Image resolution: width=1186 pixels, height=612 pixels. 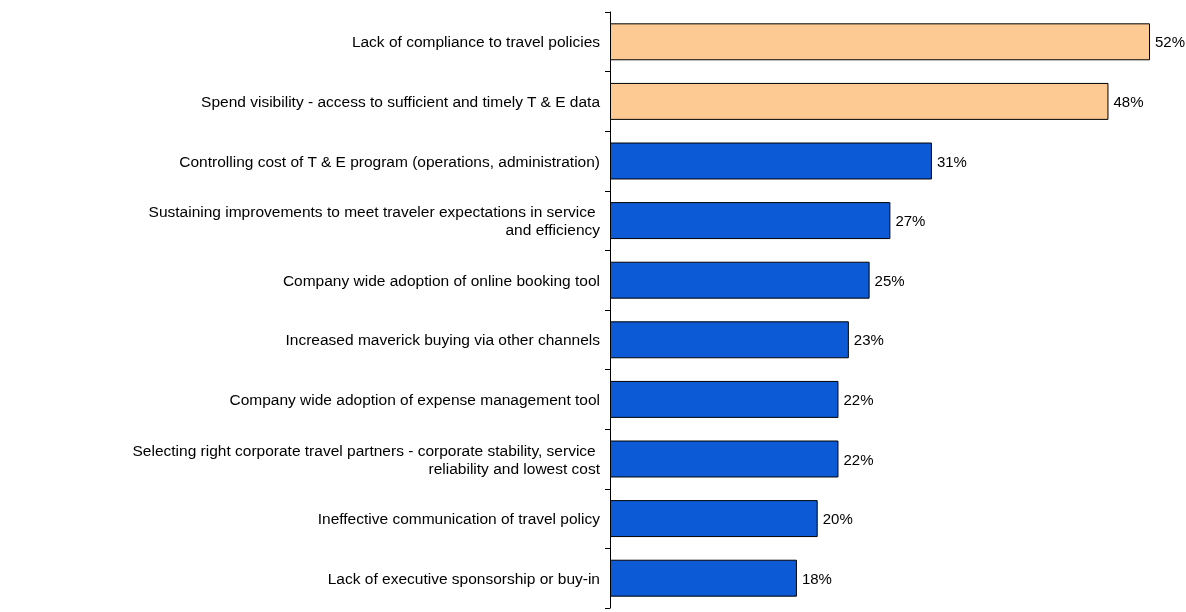 What do you see at coordinates (459, 519) in the screenshot?
I see `y-tick-label: Ineffective communication of travel policy` at bounding box center [459, 519].